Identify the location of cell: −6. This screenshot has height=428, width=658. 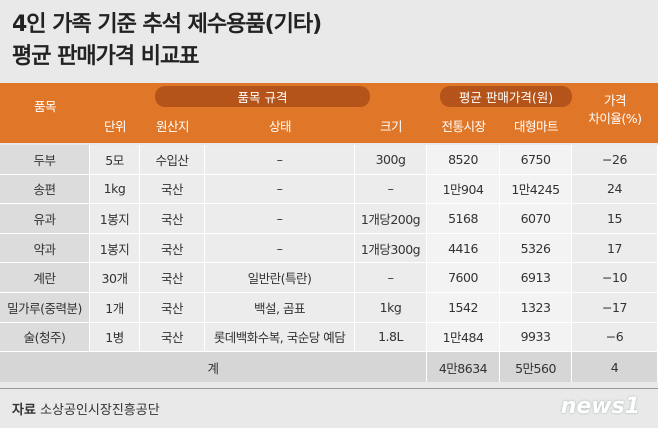
(615, 337).